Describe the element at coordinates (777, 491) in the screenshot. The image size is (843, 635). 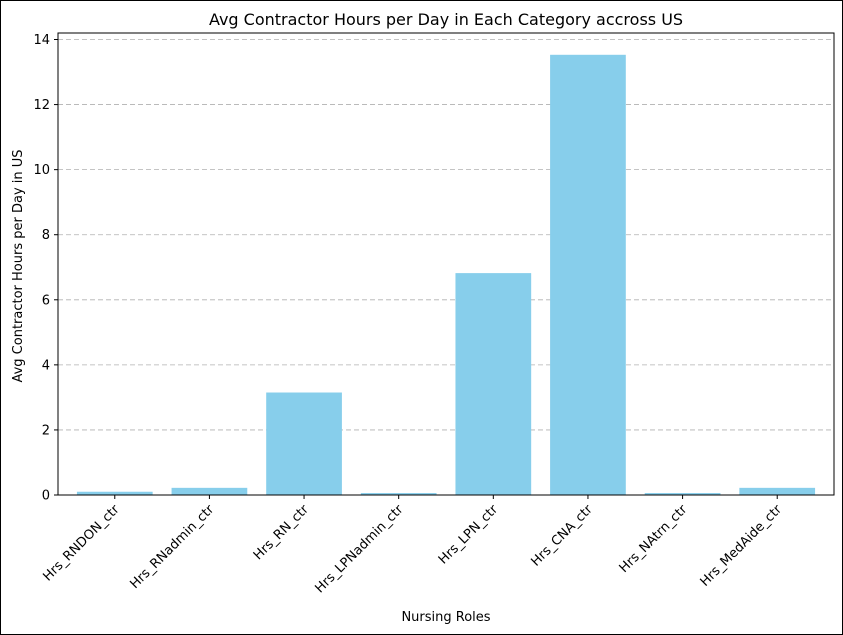
I see `bar-hrs-medaide-ctr` at that location.